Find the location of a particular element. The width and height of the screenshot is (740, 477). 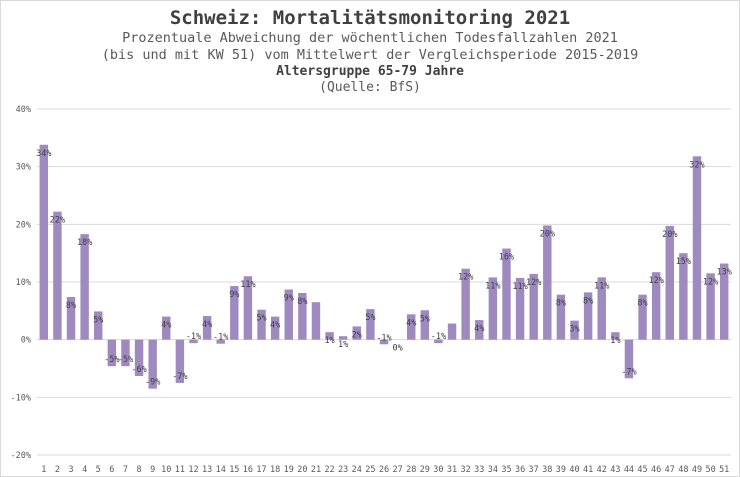

x-tick-label: 25 is located at coordinates (370, 470).